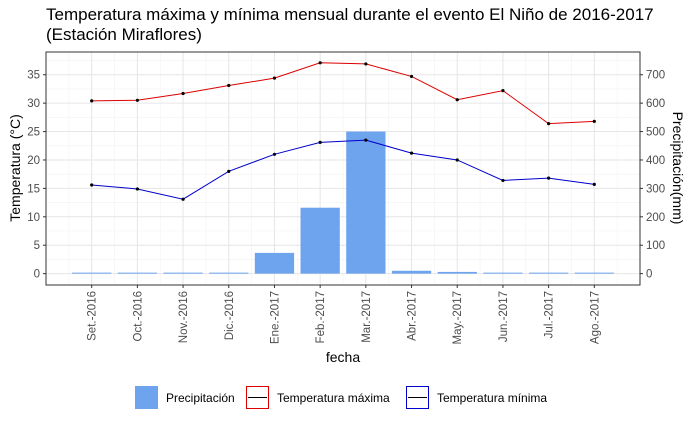 The width and height of the screenshot is (695, 425). Describe the element at coordinates (550, 314) in the screenshot. I see `x-tick-label: Jul.-2017` at that location.